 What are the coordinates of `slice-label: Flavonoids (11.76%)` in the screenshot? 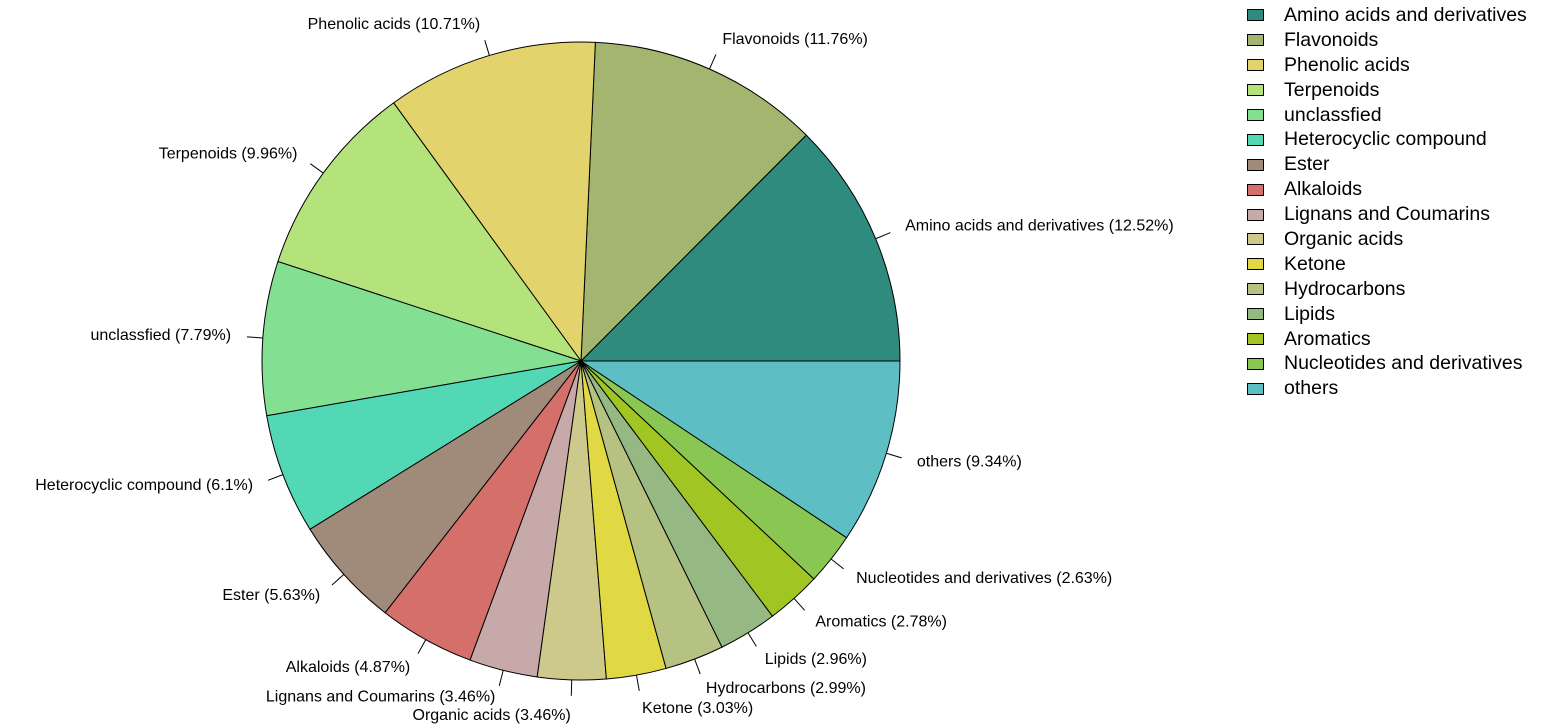 It's located at (795, 39).